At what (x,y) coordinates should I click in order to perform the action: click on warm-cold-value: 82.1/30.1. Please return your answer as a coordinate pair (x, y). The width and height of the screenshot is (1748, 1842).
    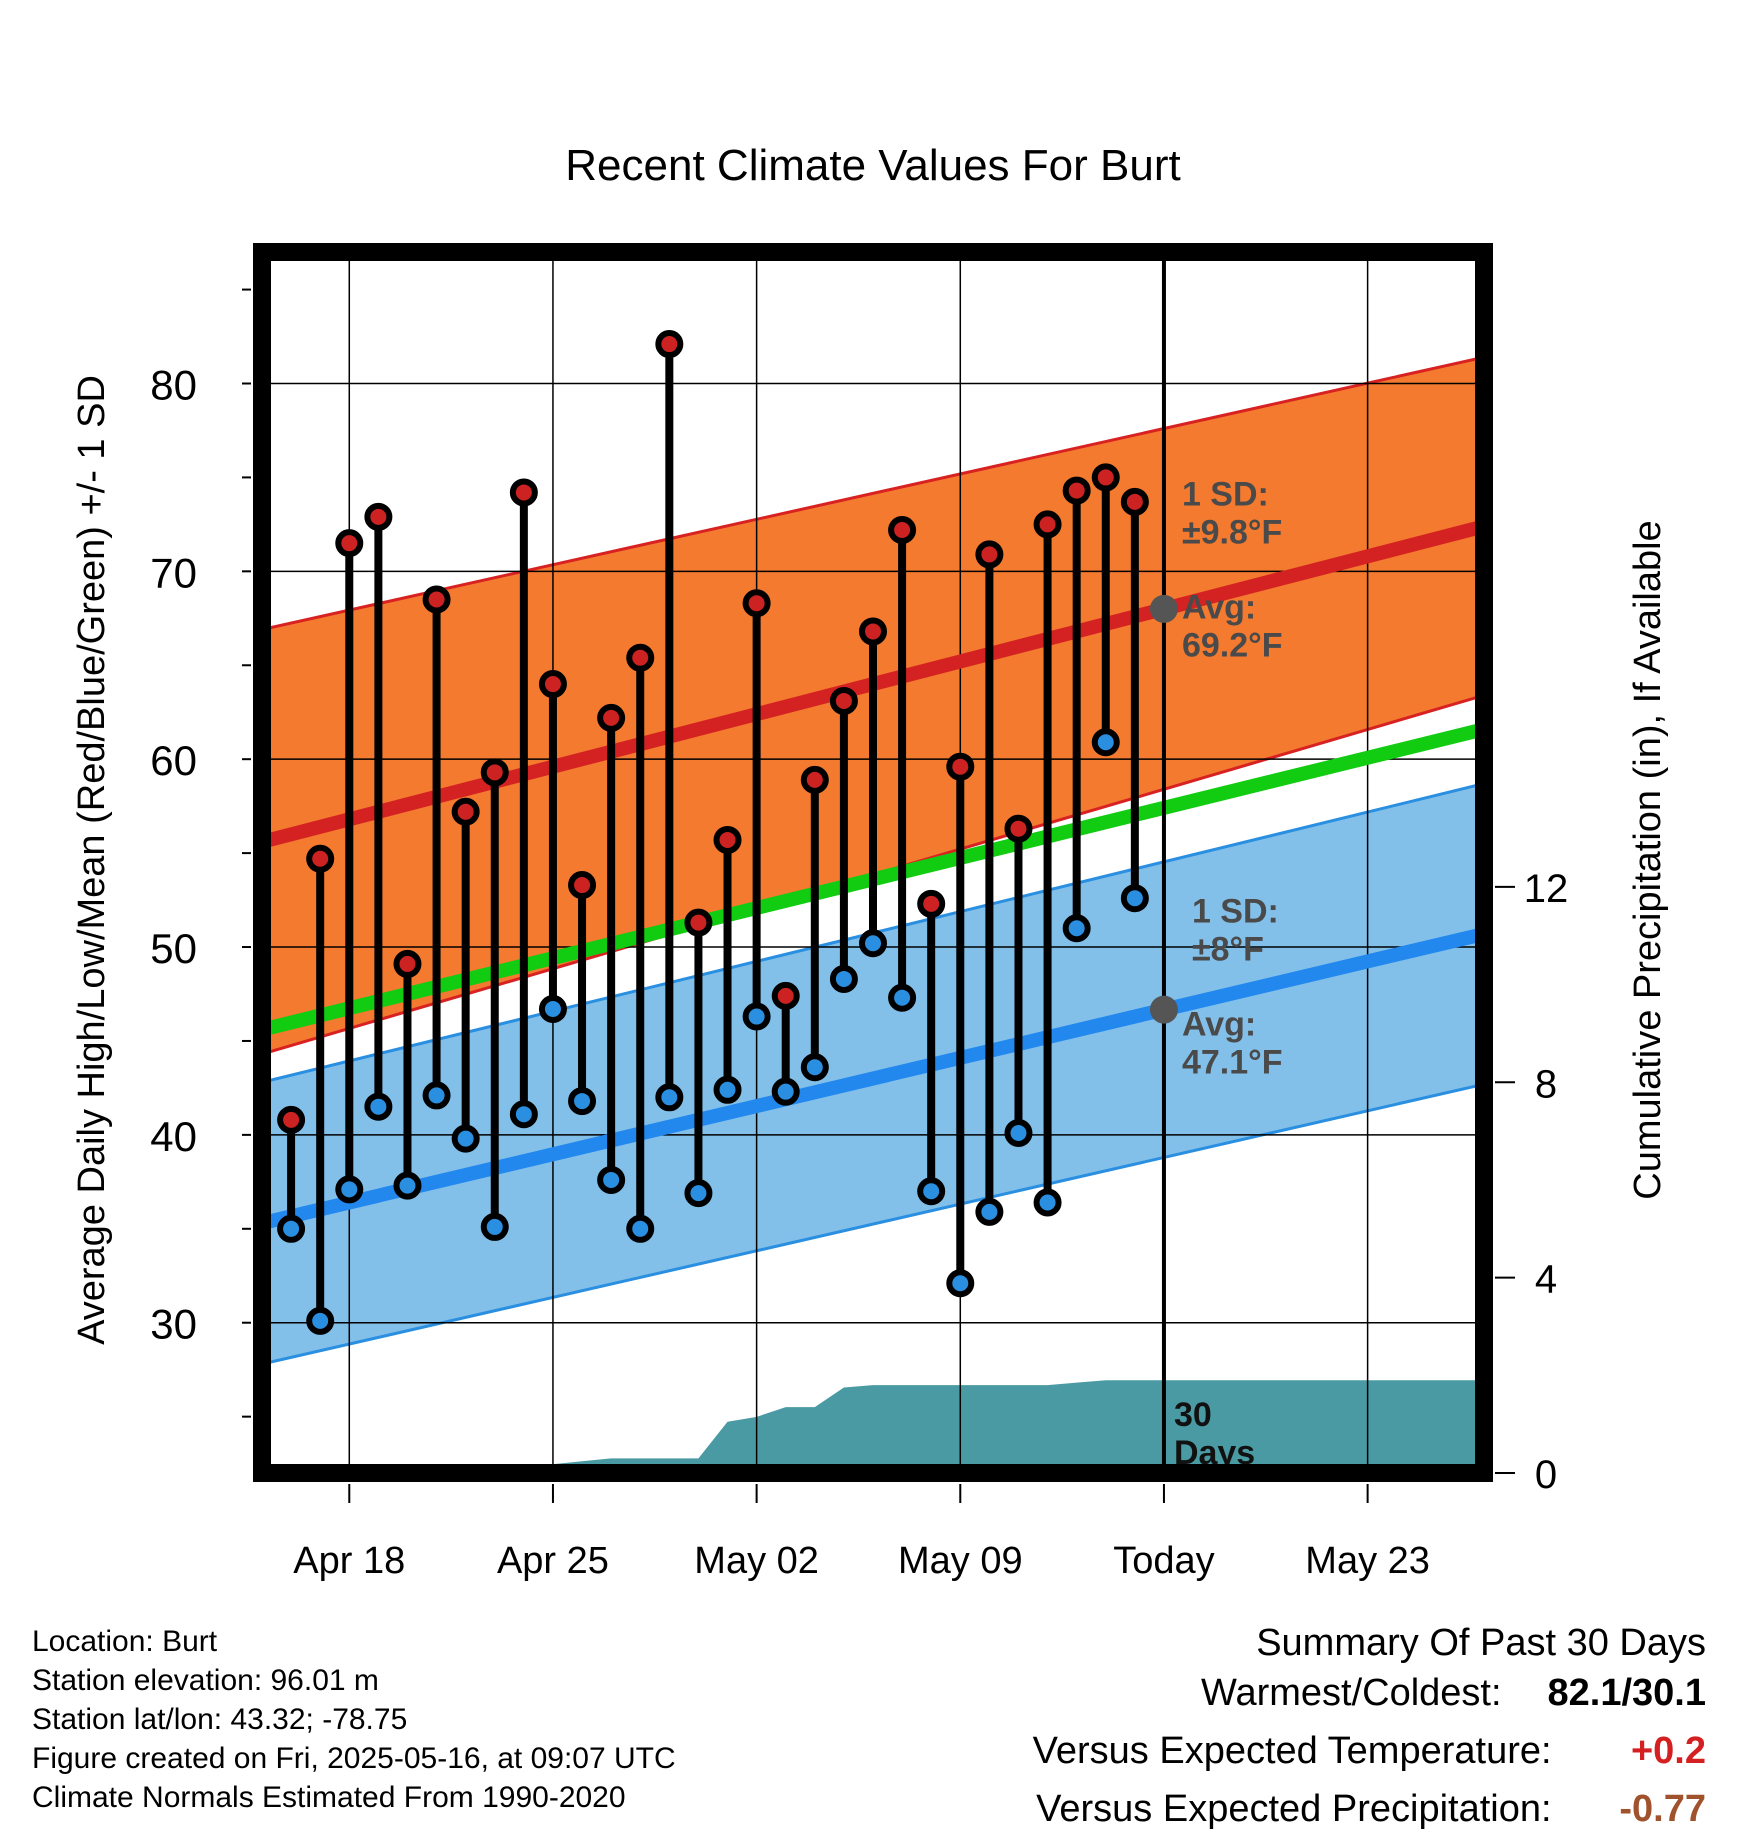
    Looking at the image, I should click on (1626, 1693).